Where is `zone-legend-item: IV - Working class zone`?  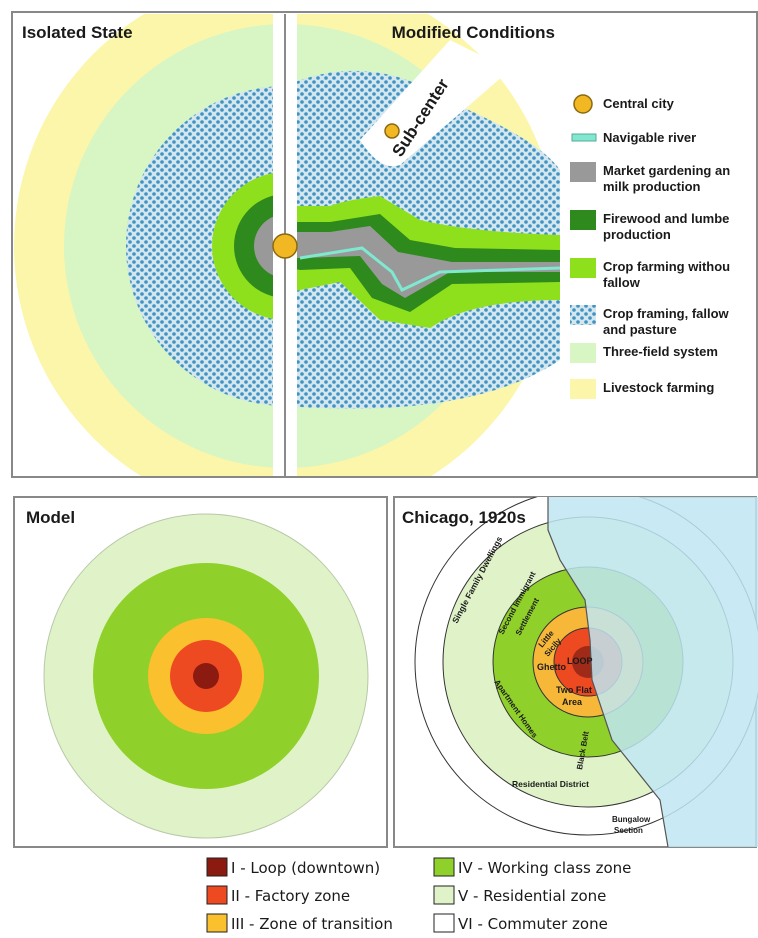 zone-legend-item: IV - Working class zone is located at coordinates (532, 867).